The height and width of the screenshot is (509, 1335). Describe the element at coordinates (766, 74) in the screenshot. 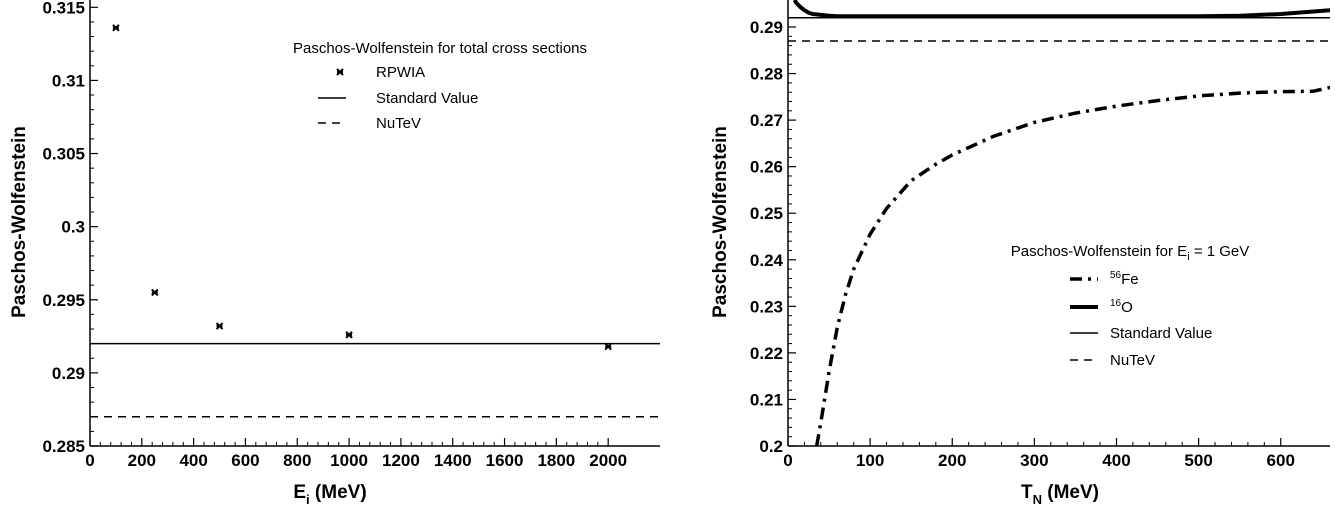

I see `y-tick-label: 0.28` at that location.